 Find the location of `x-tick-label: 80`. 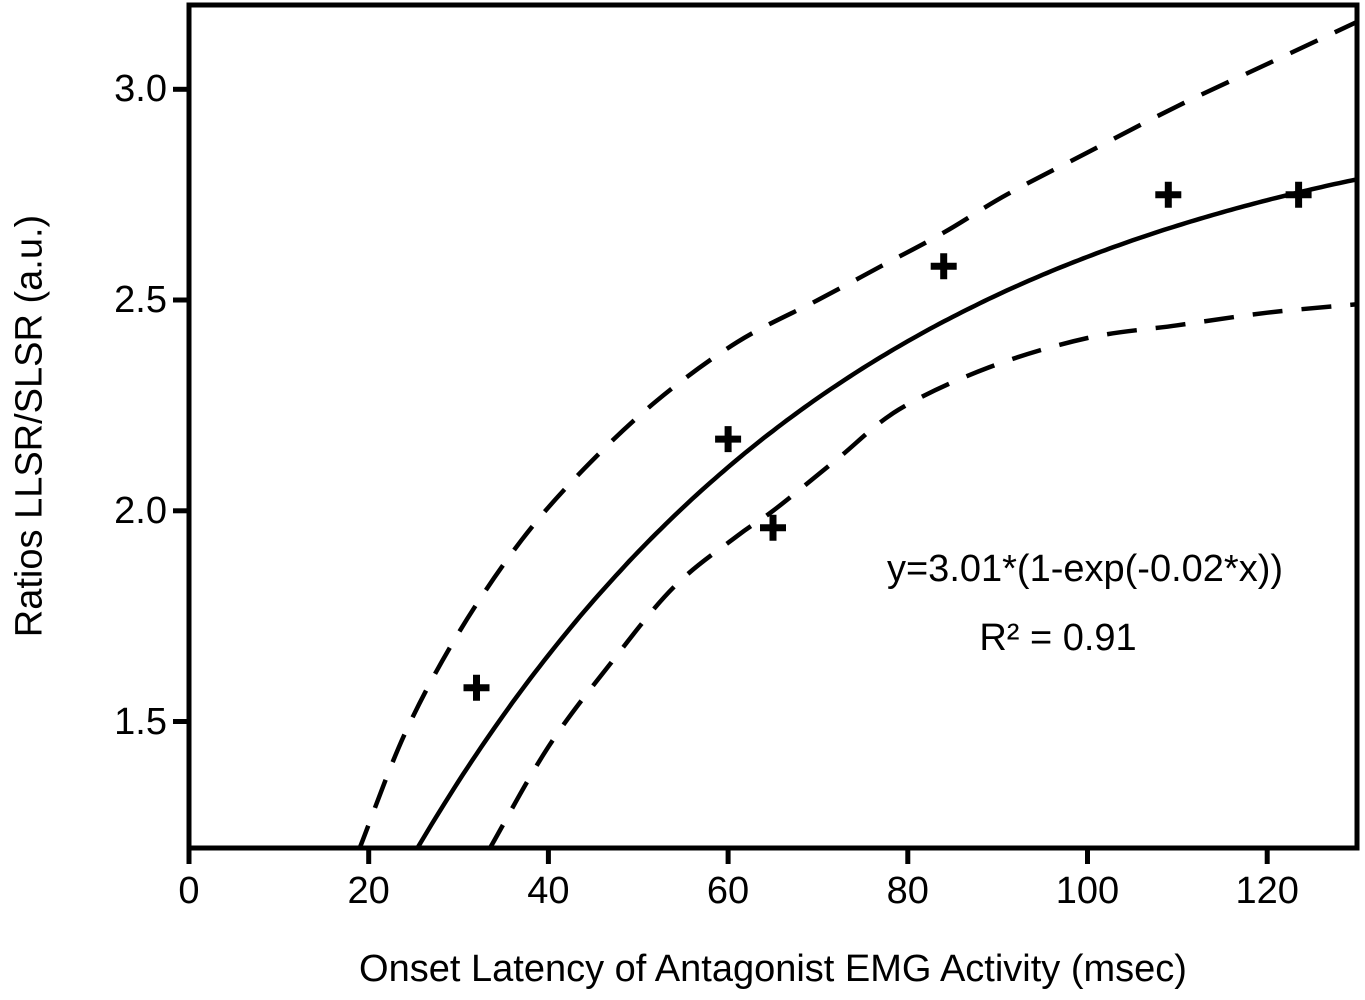

x-tick-label: 80 is located at coordinates (907, 891).